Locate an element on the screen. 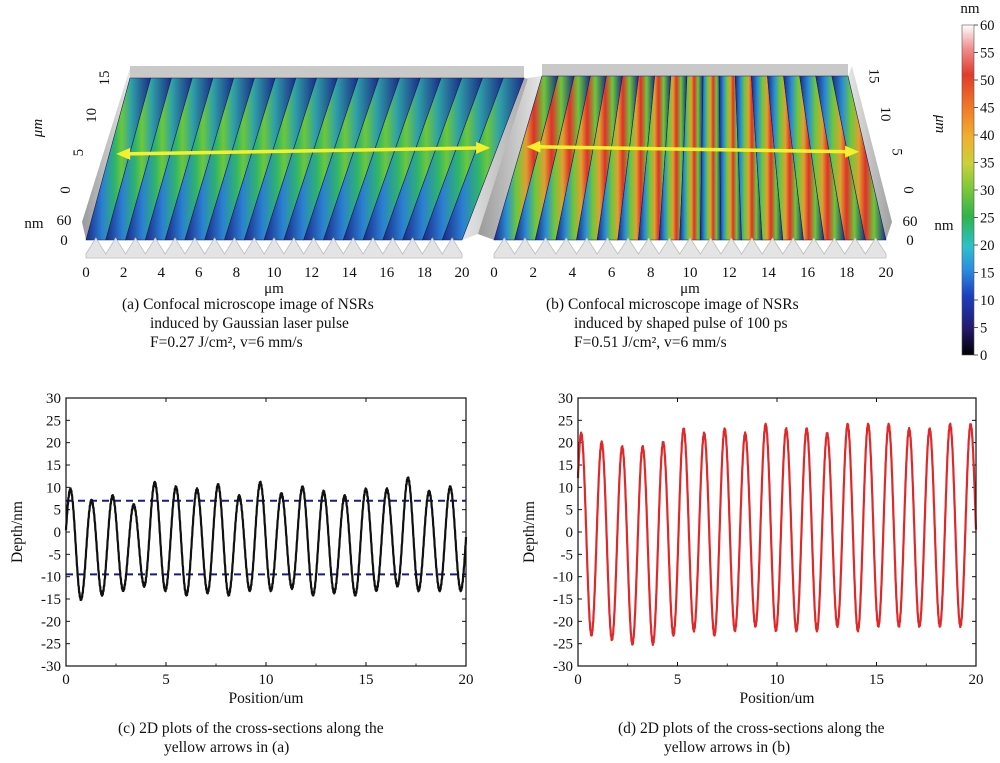 This screenshot has width=1000, height=763. surface-ridge is located at coordinates (711, 158).